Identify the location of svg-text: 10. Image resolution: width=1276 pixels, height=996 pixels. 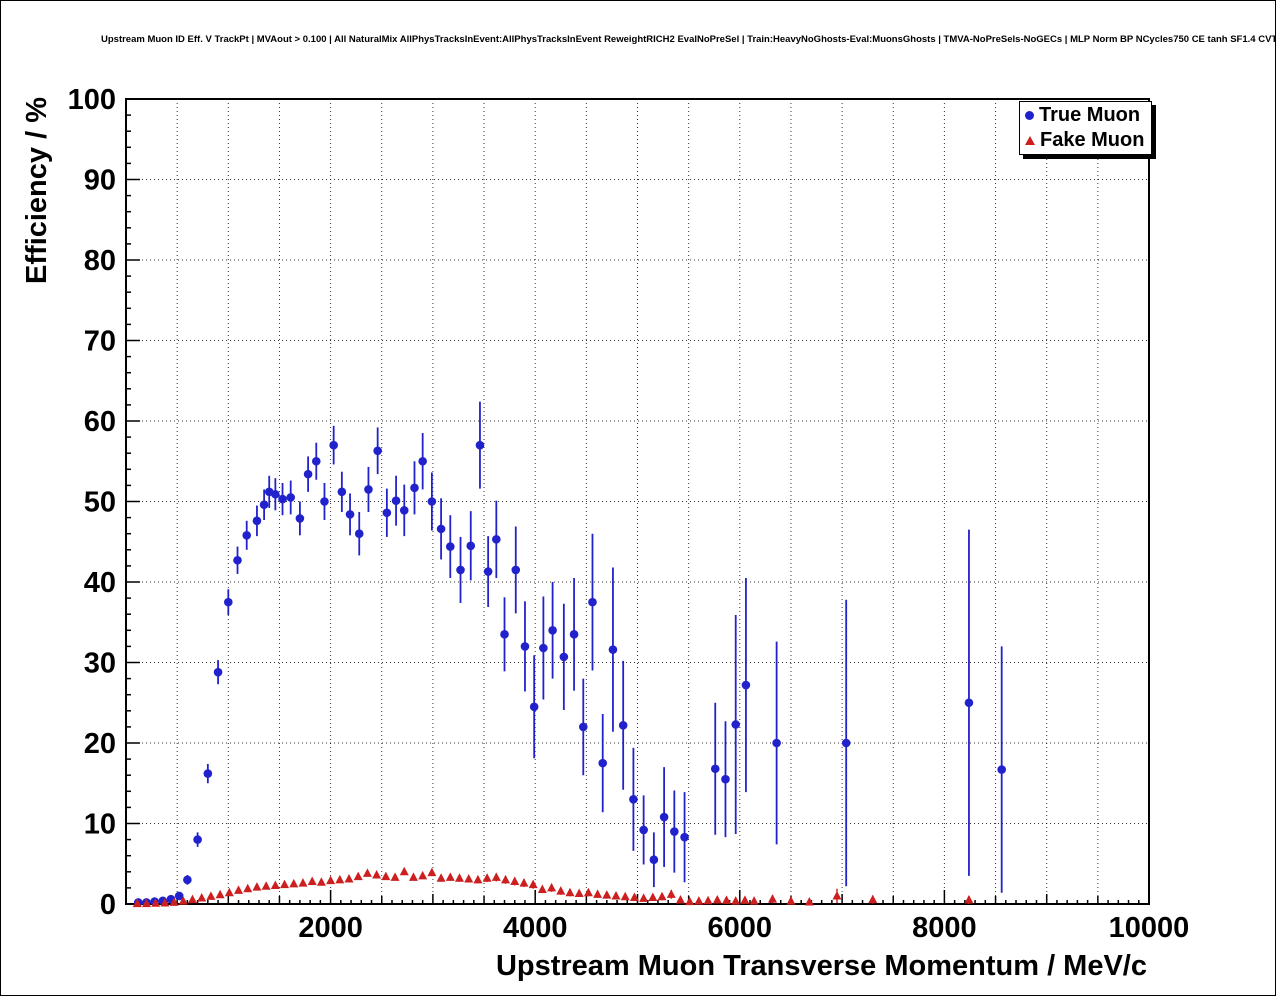
(100, 825).